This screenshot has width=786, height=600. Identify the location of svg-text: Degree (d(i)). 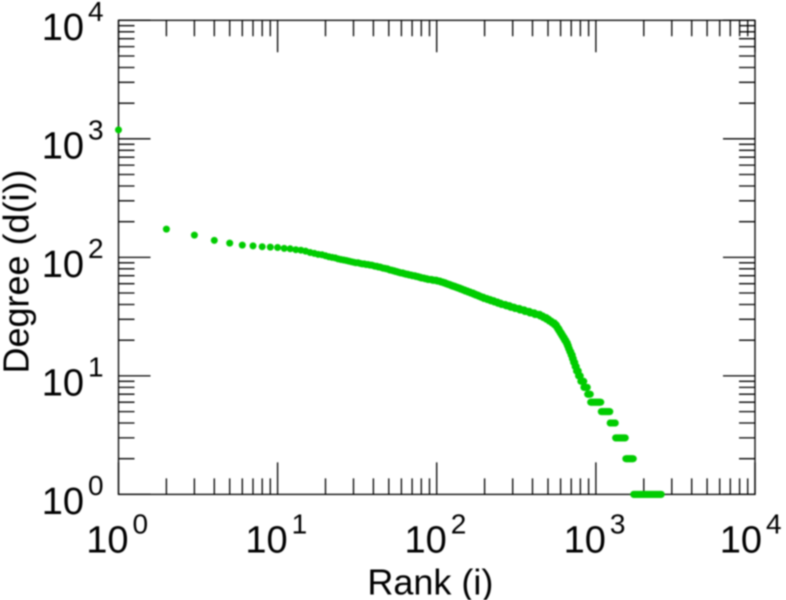
(18, 271).